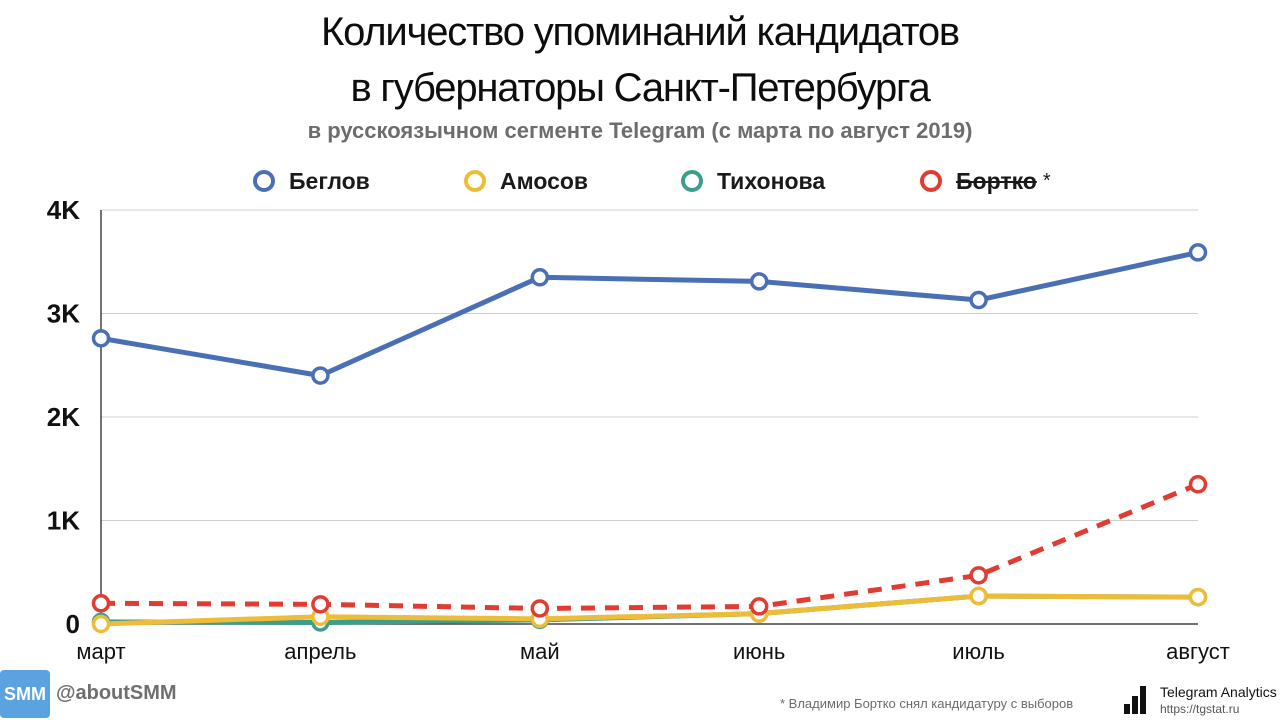 The width and height of the screenshot is (1280, 720). What do you see at coordinates (320, 651) in the screenshot?
I see `x-tick-label: апрель` at bounding box center [320, 651].